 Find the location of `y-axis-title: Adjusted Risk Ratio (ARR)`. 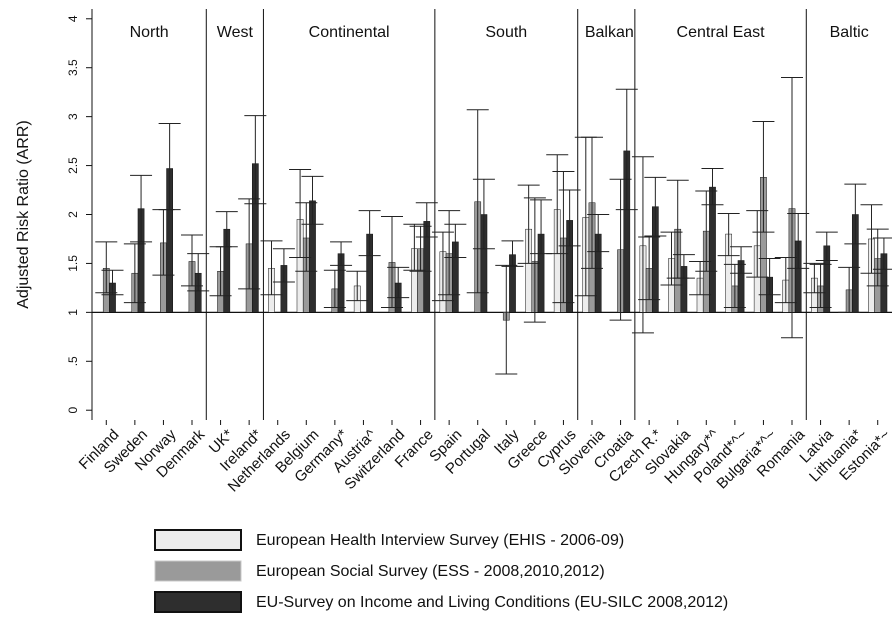

y-axis-title: Adjusted Risk Ratio (ARR) is located at coordinates (23, 214).